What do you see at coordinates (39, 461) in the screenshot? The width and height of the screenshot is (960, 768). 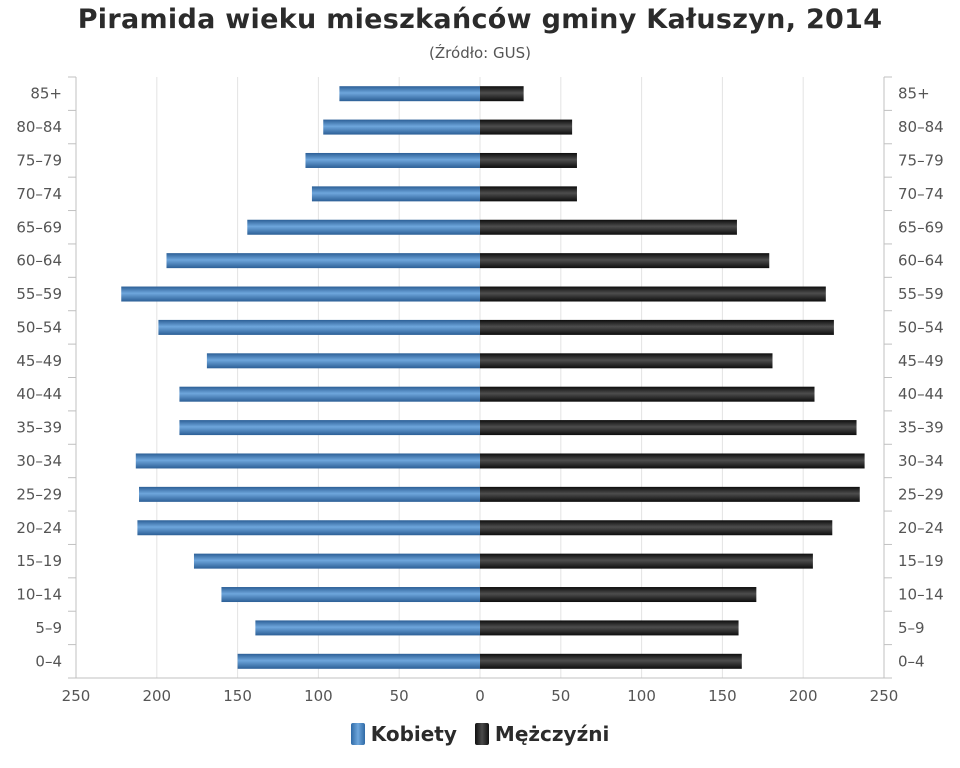 I see `y-tick-label-left: 30–34` at bounding box center [39, 461].